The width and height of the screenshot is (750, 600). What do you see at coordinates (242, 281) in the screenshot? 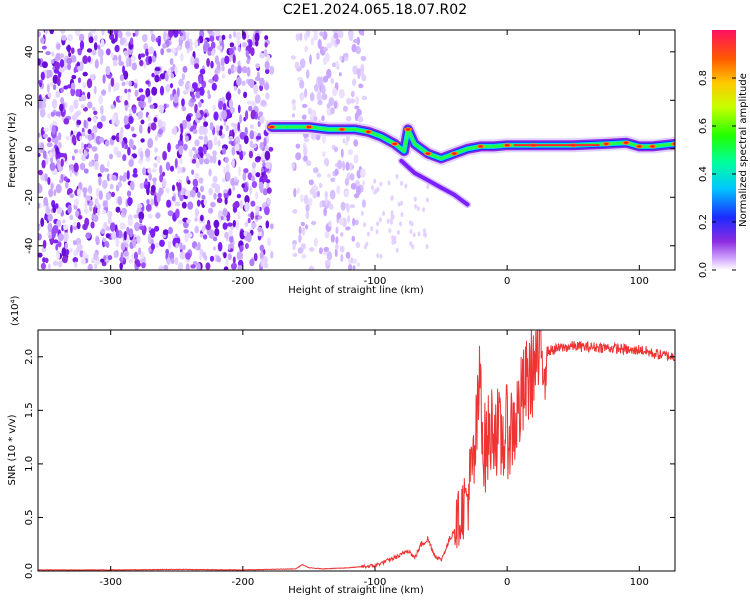
I see `x-tick-label: -200` at bounding box center [242, 281].